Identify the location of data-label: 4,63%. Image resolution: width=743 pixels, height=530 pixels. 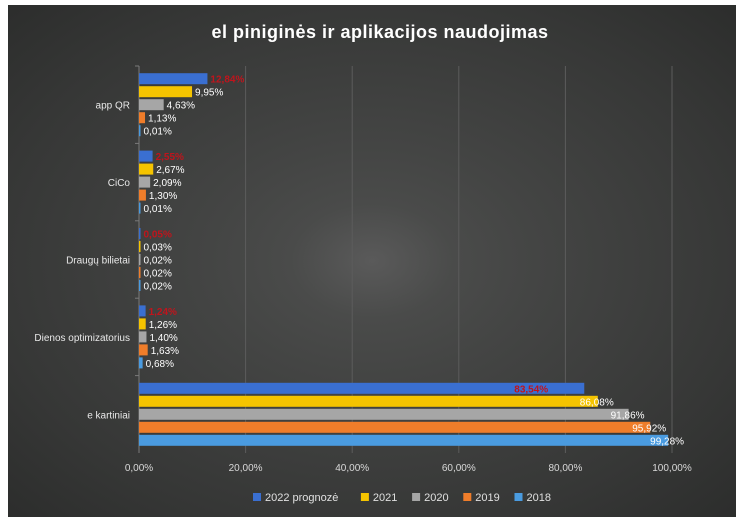
(181, 106).